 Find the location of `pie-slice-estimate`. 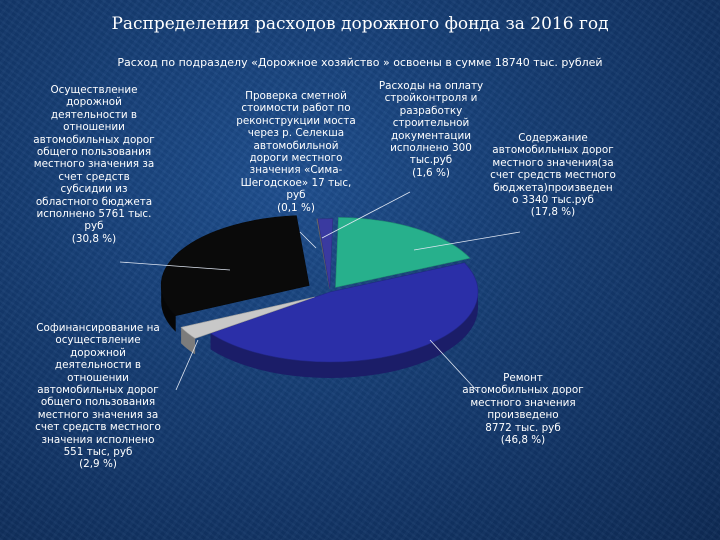

pie-slice-estimate is located at coordinates (323, 253).